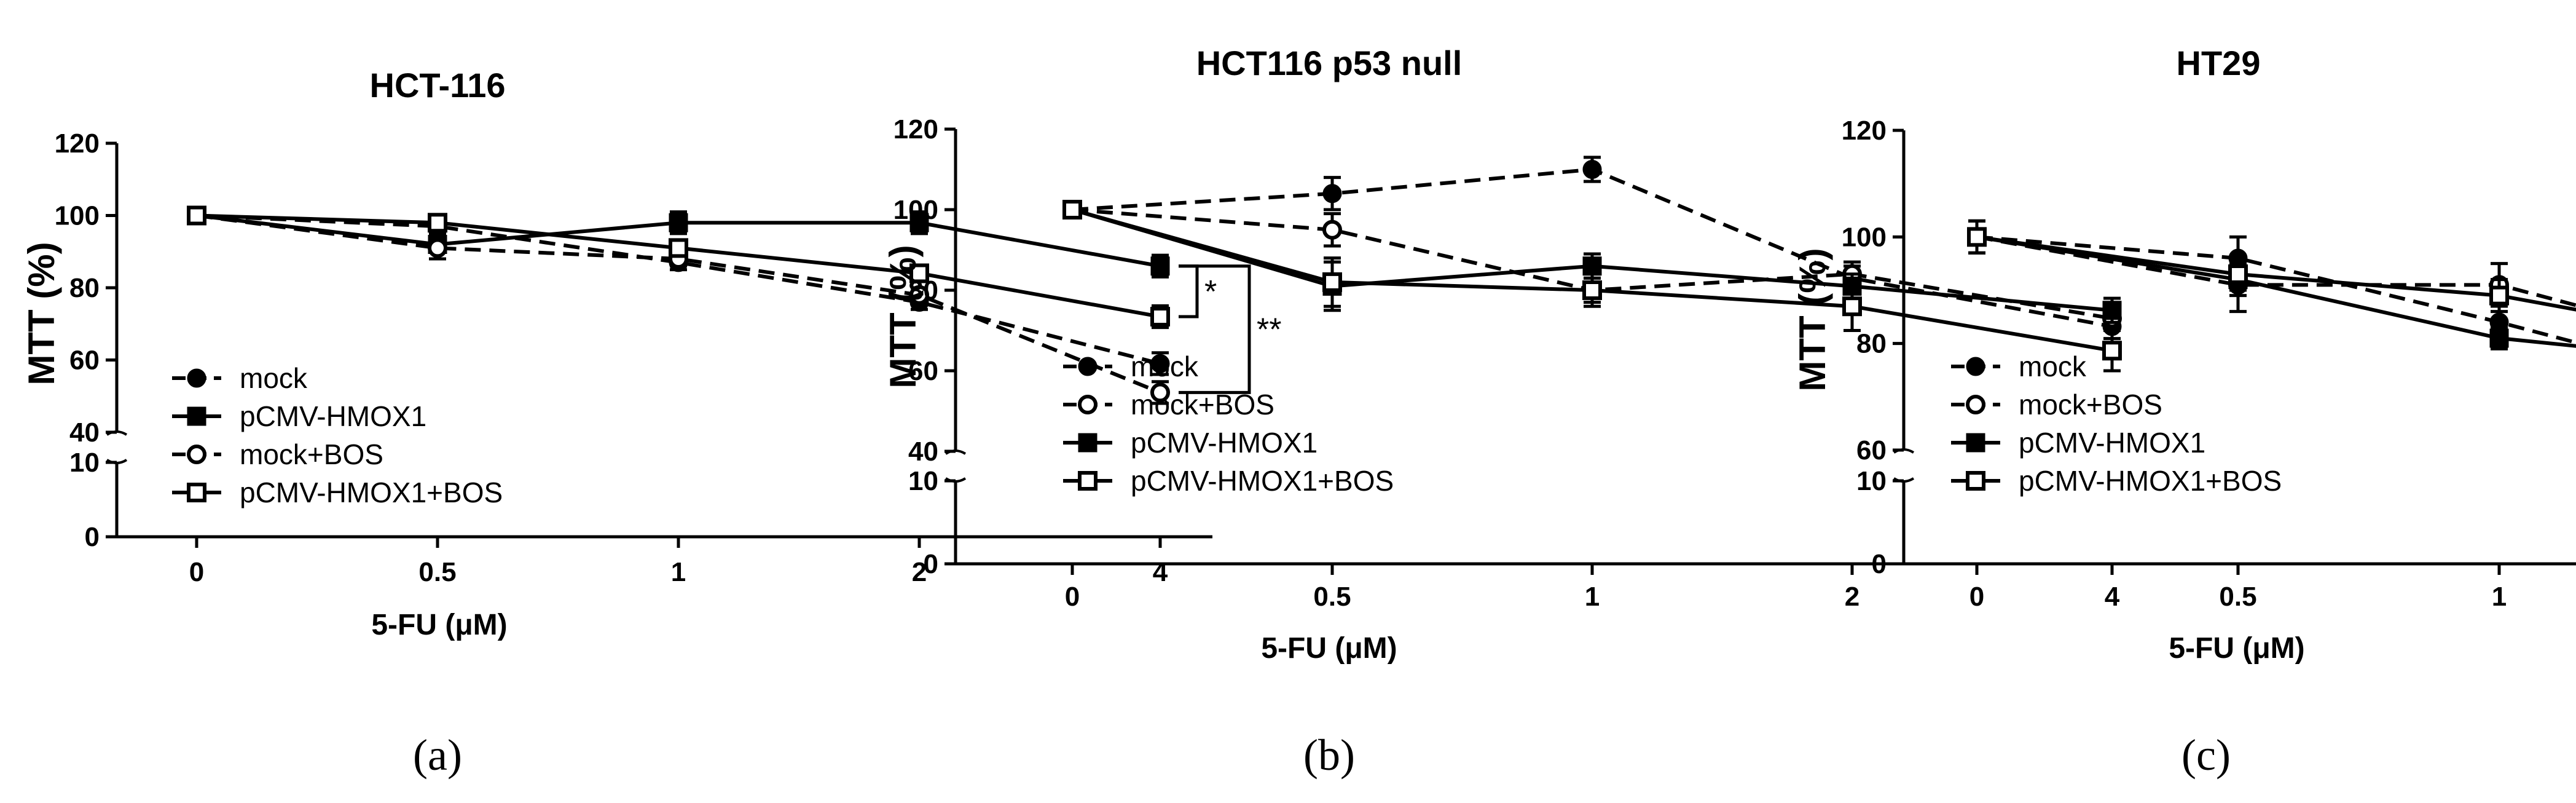 The image size is (2576, 803). I want to click on series-mock-line, so click(678, 289).